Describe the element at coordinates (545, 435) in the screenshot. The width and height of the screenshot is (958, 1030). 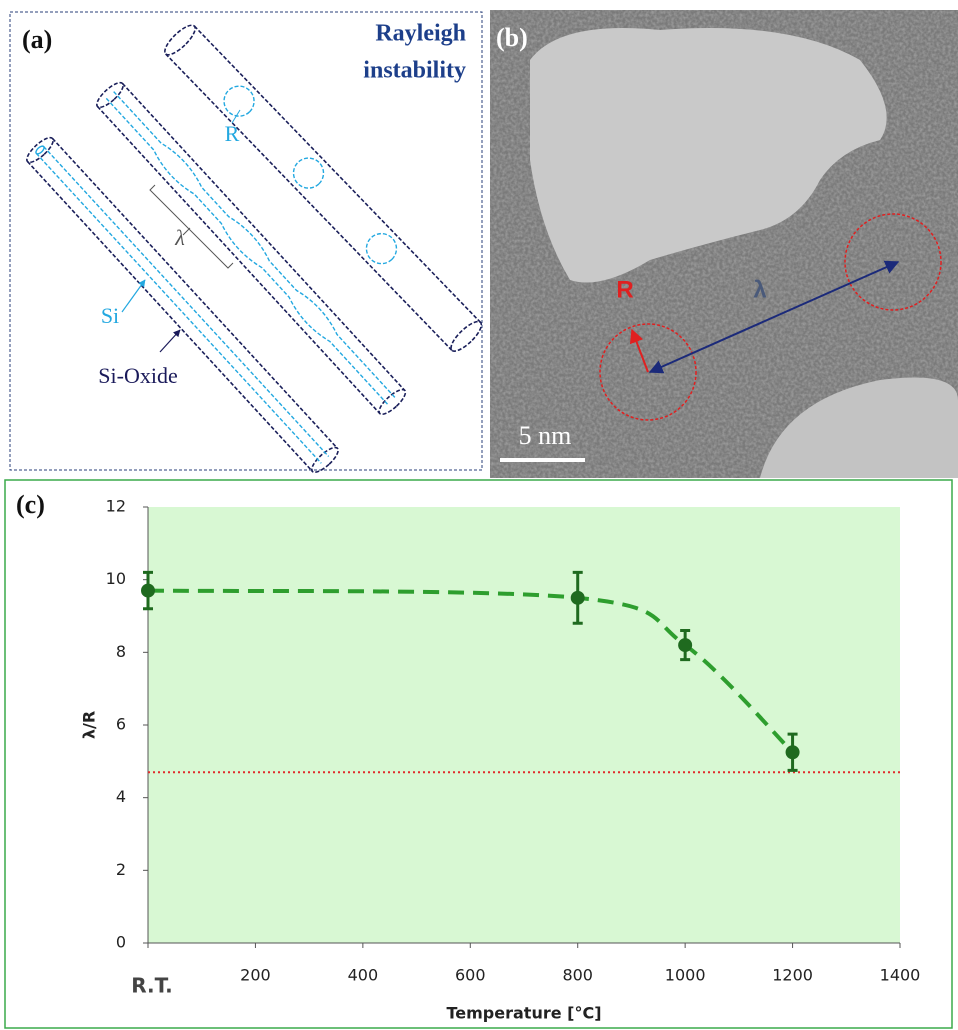
I see `scale-label: 5 nm` at that location.